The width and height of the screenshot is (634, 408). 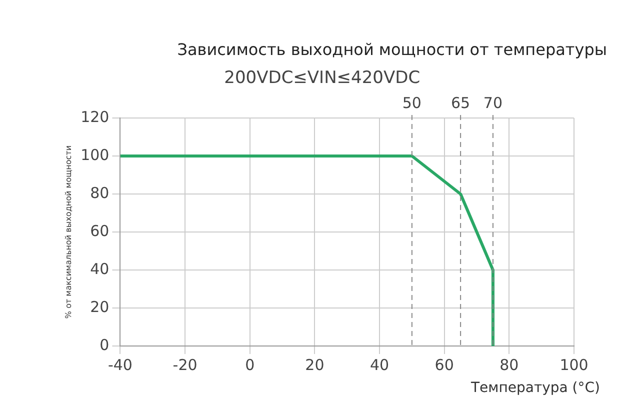 What do you see at coordinates (509, 365) in the screenshot?
I see `x-tick-label: 80` at bounding box center [509, 365].